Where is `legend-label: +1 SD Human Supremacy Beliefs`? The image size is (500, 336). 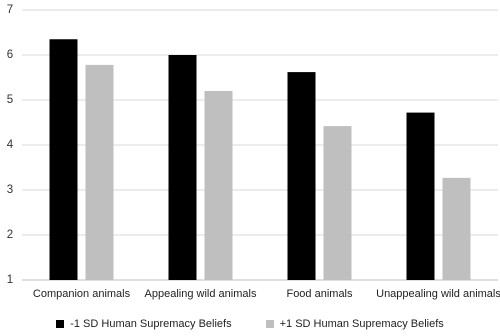 legend-label: +1 SD Human Supremacy Beliefs is located at coordinates (361, 324).